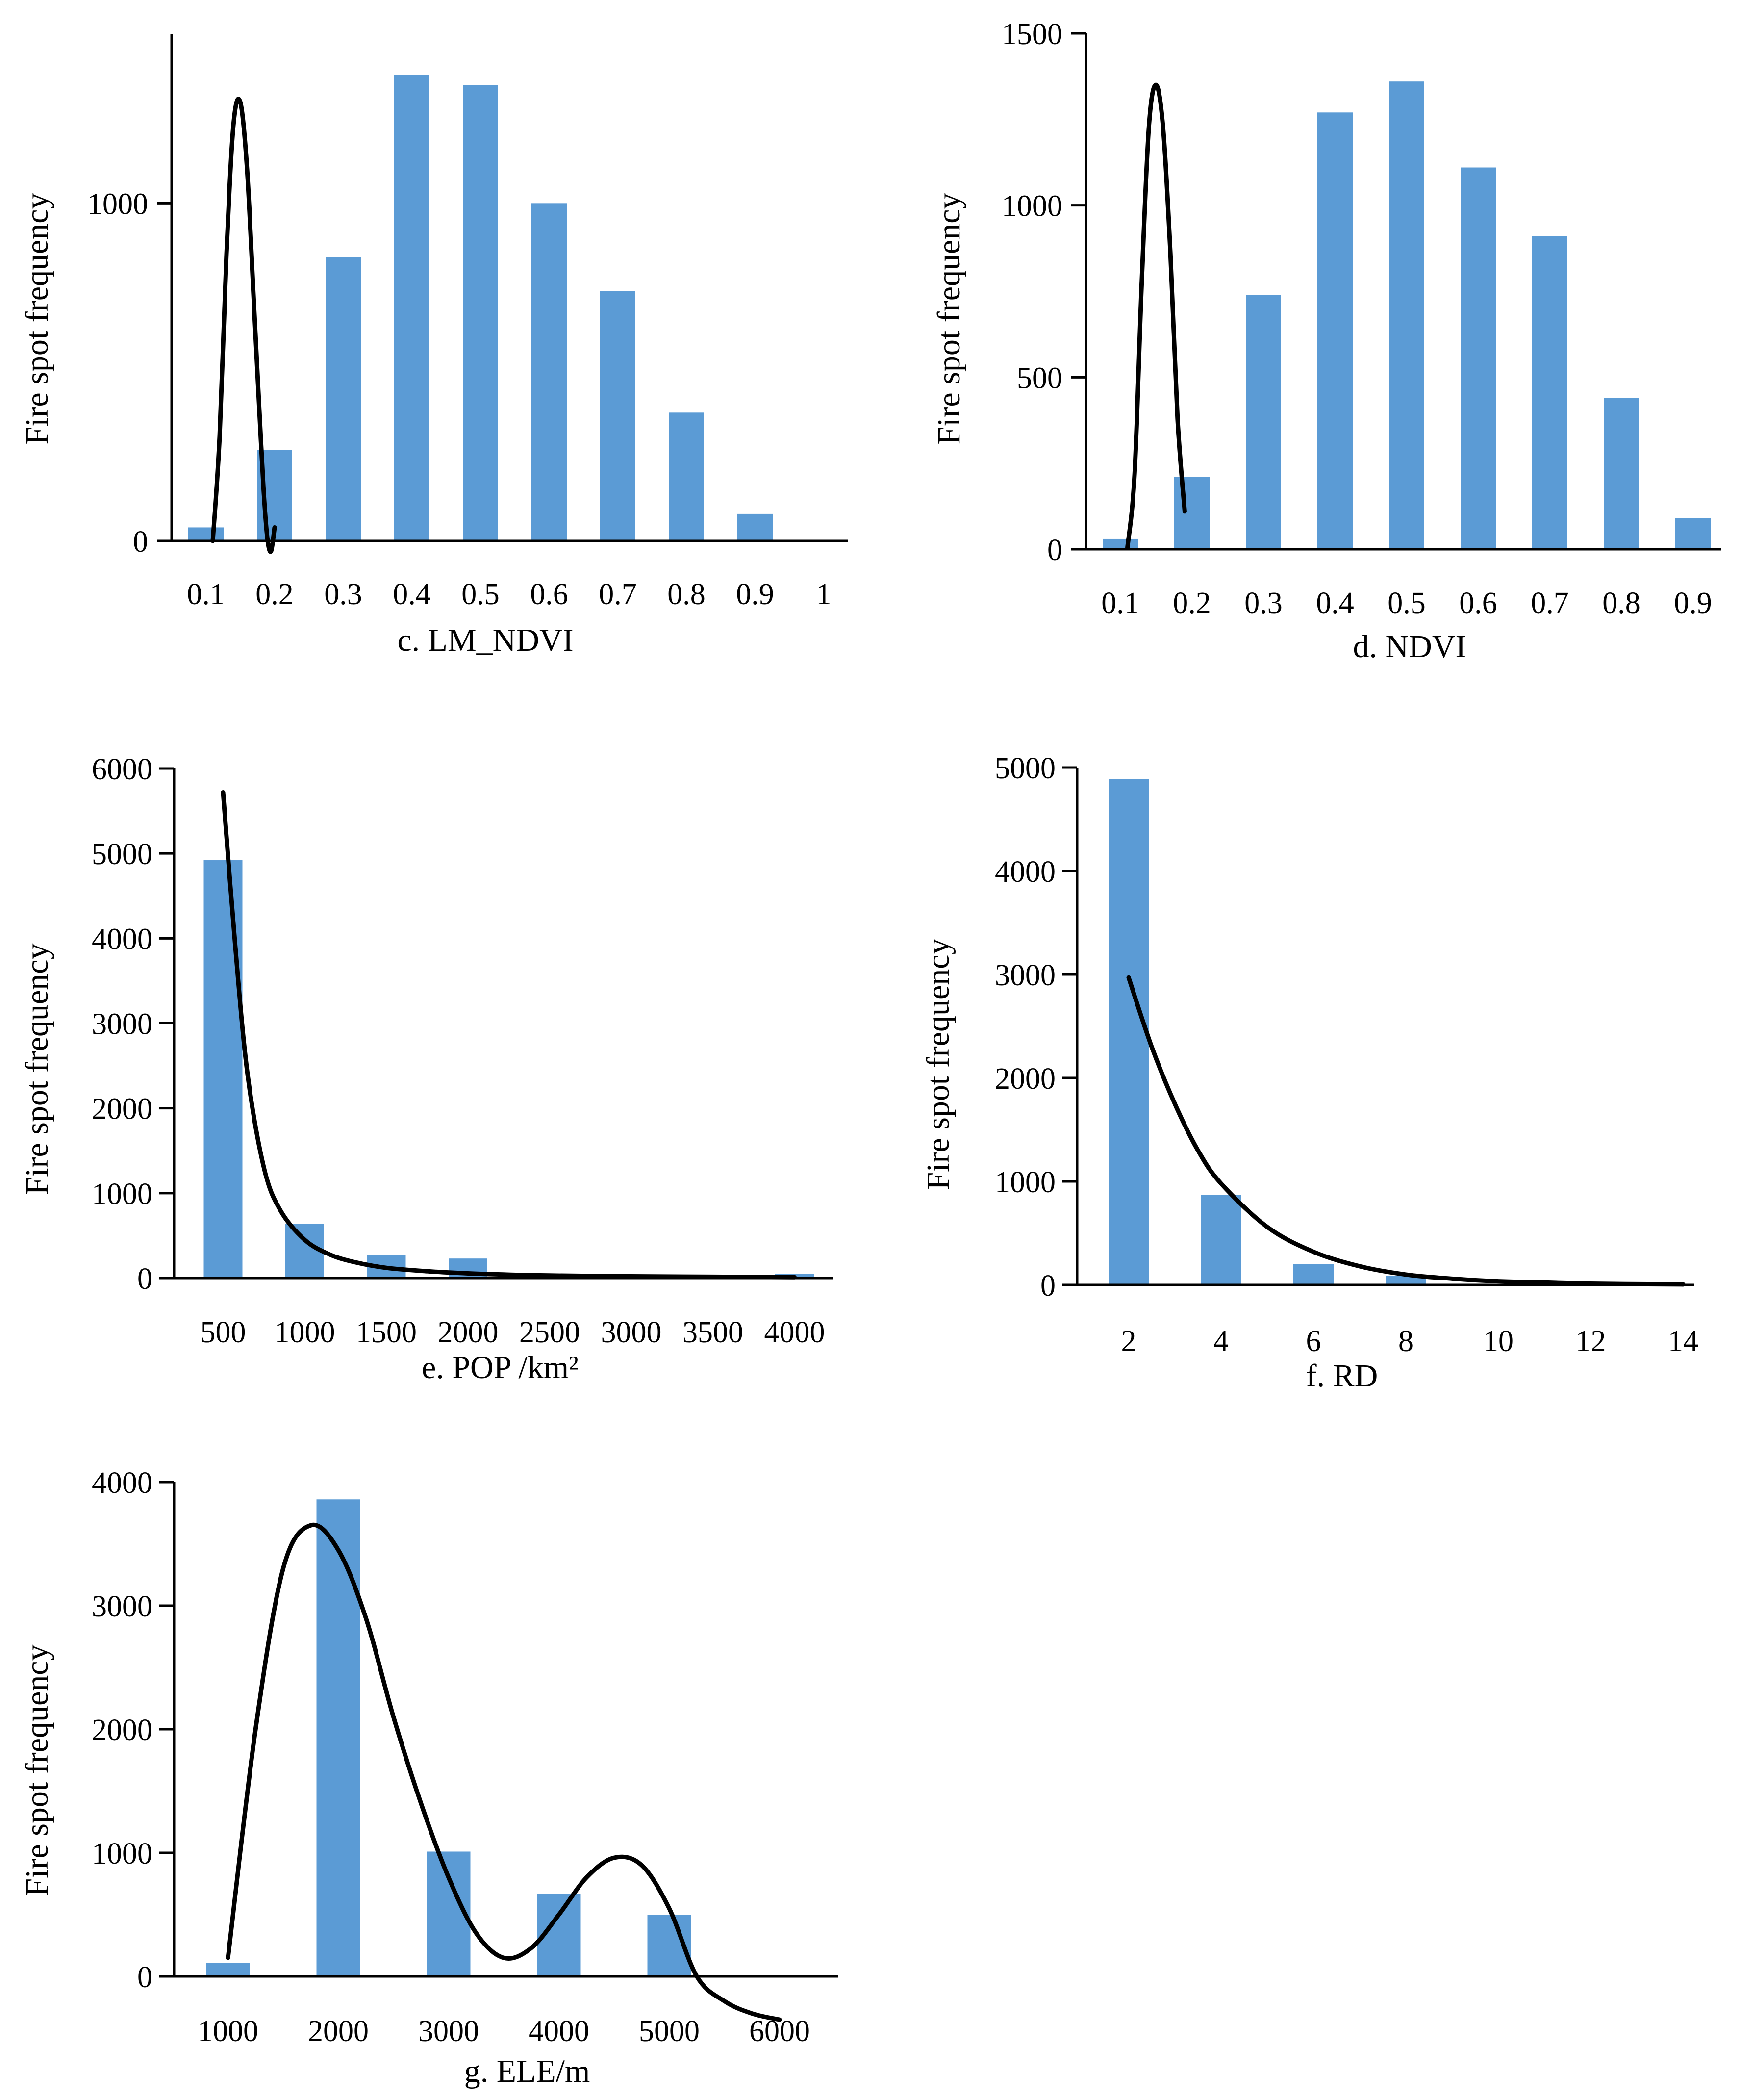  Describe the element at coordinates (669, 2031) in the screenshot. I see `x-tick-label: 5000` at that location.